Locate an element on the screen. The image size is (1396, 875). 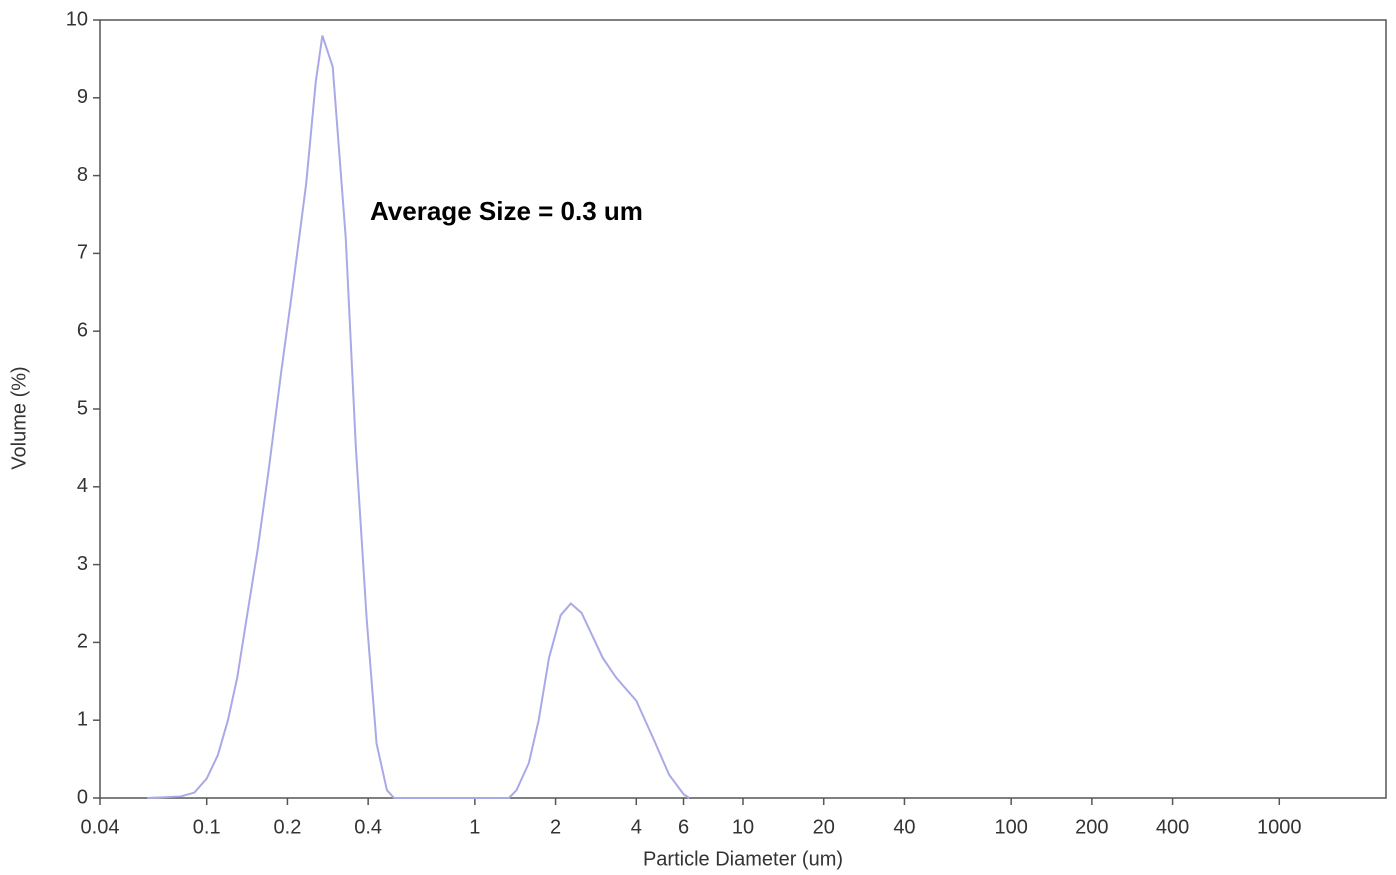
y-tick-label: 4 is located at coordinates (82, 486).